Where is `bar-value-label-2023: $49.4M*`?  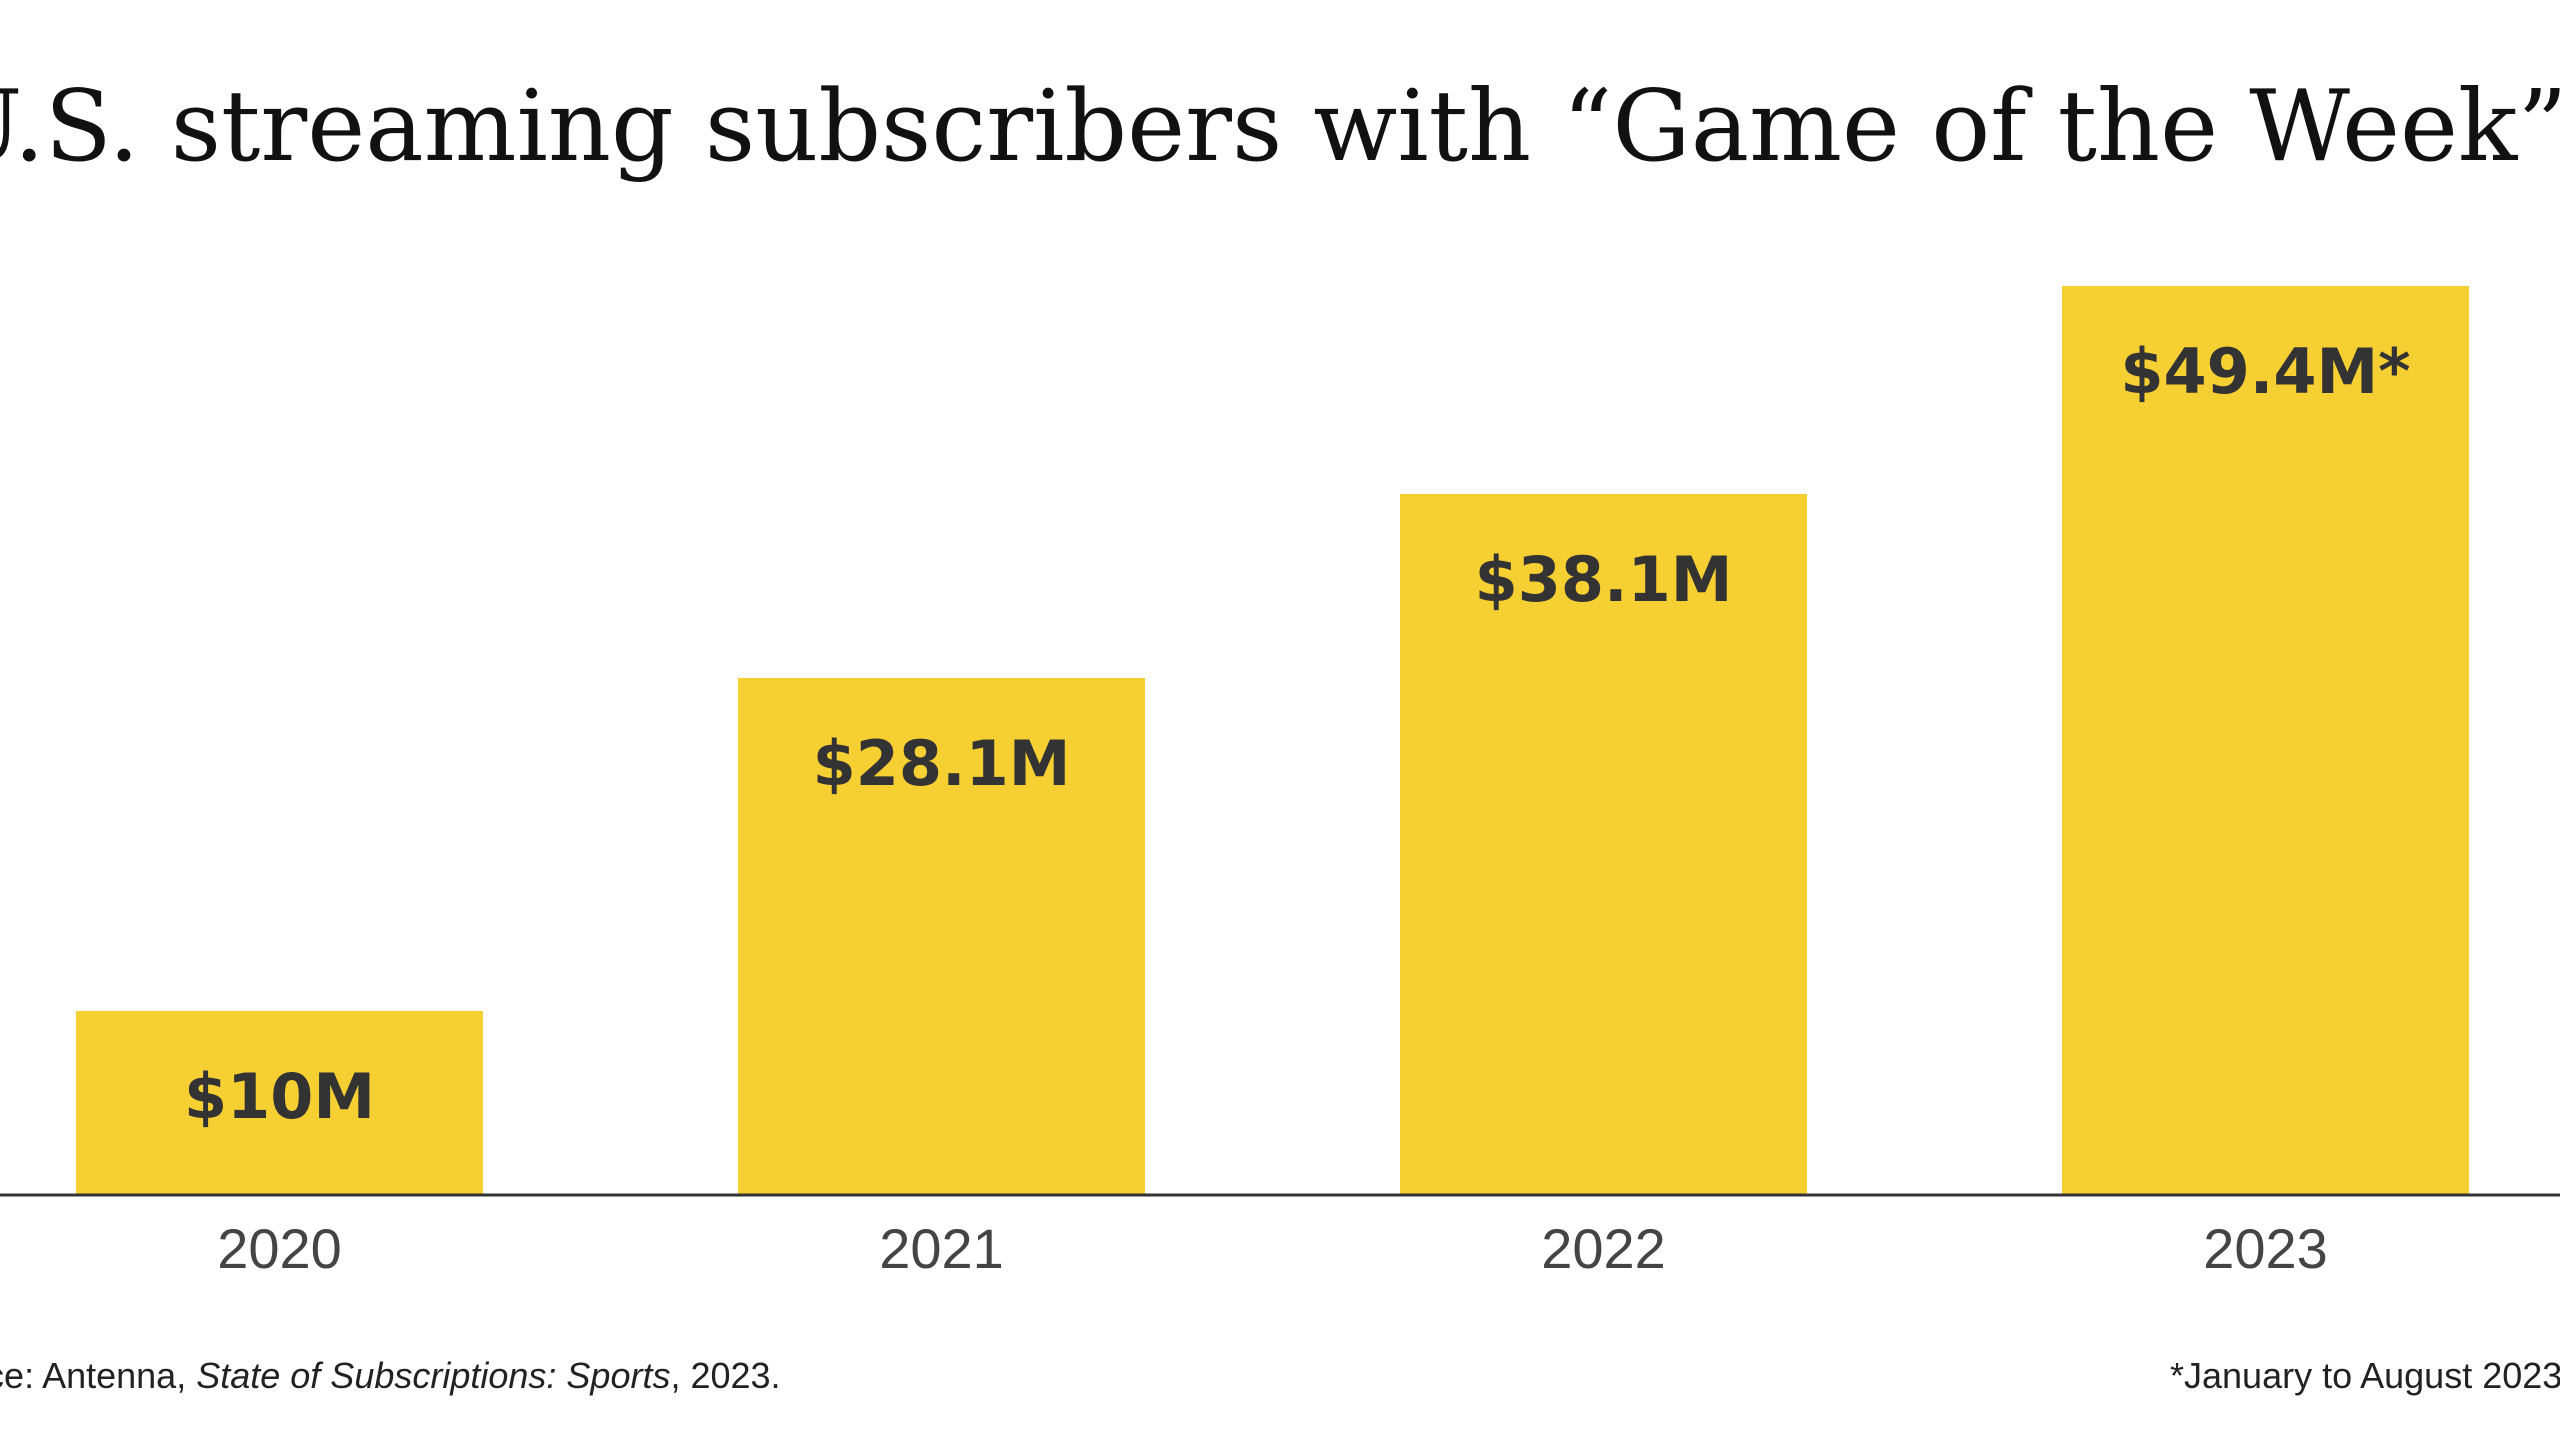
bar-value-label-2023: $49.4M* is located at coordinates (2265, 371).